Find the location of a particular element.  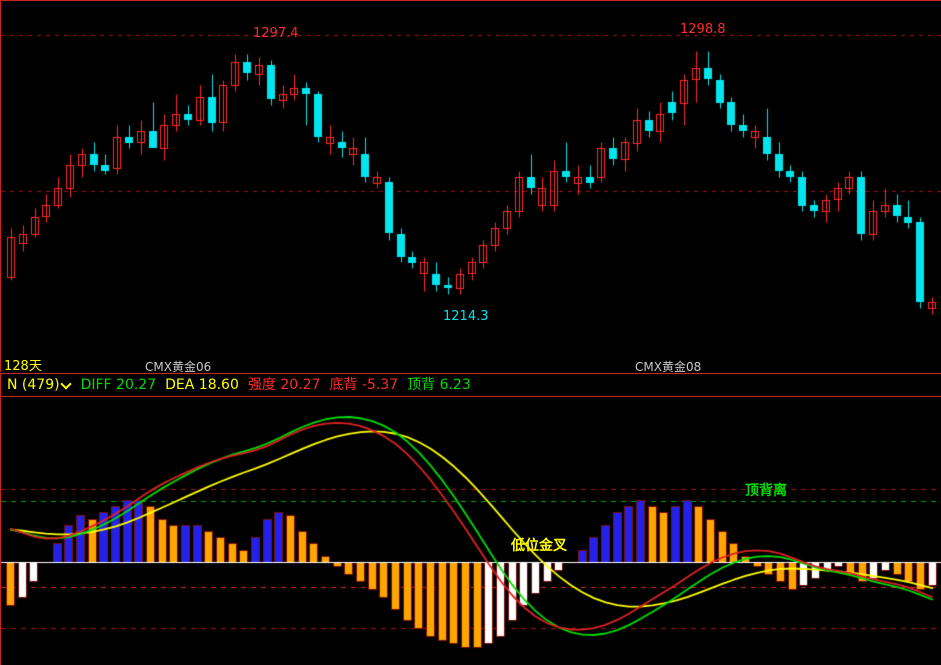

annotation-top-divergence: 顶背离 is located at coordinates (766, 491).